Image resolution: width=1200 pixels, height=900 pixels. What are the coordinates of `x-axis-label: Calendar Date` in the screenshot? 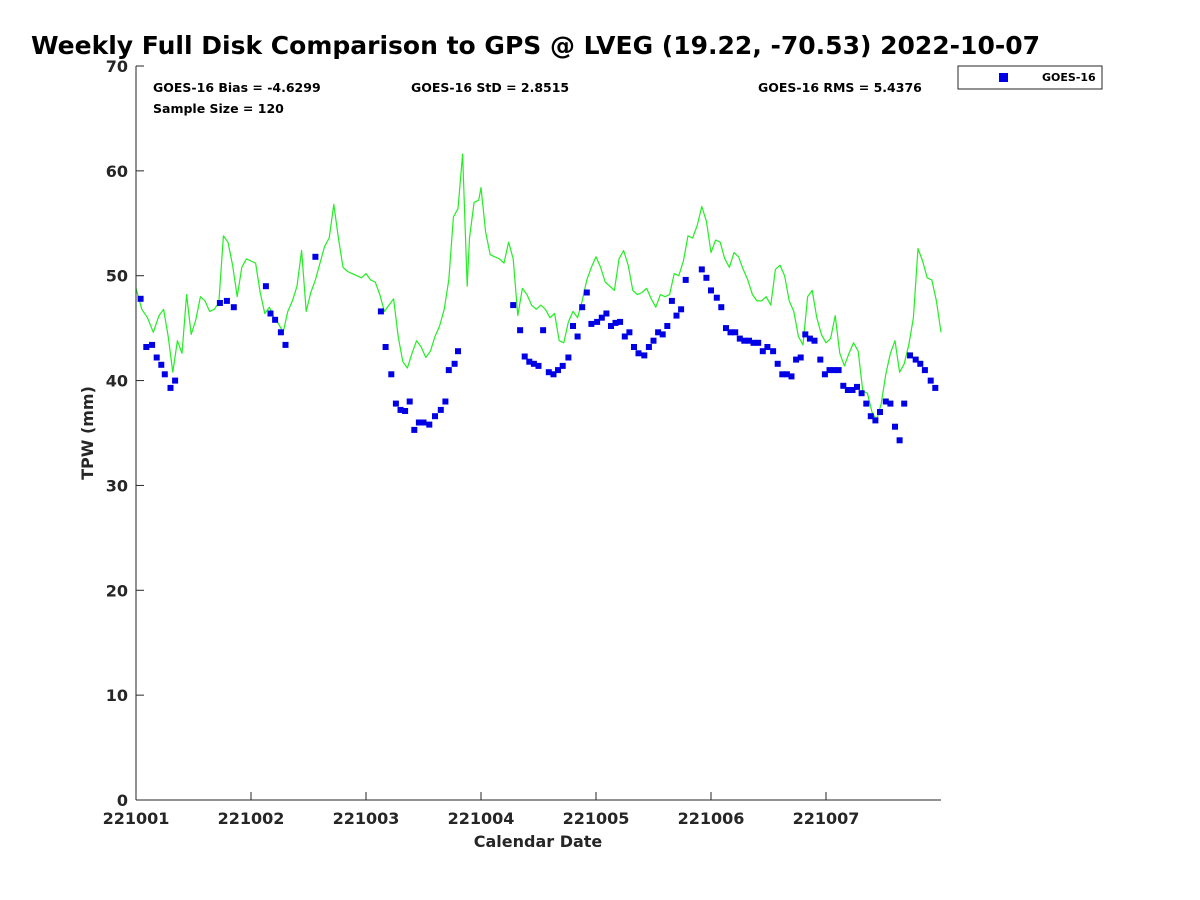 It's located at (538, 841).